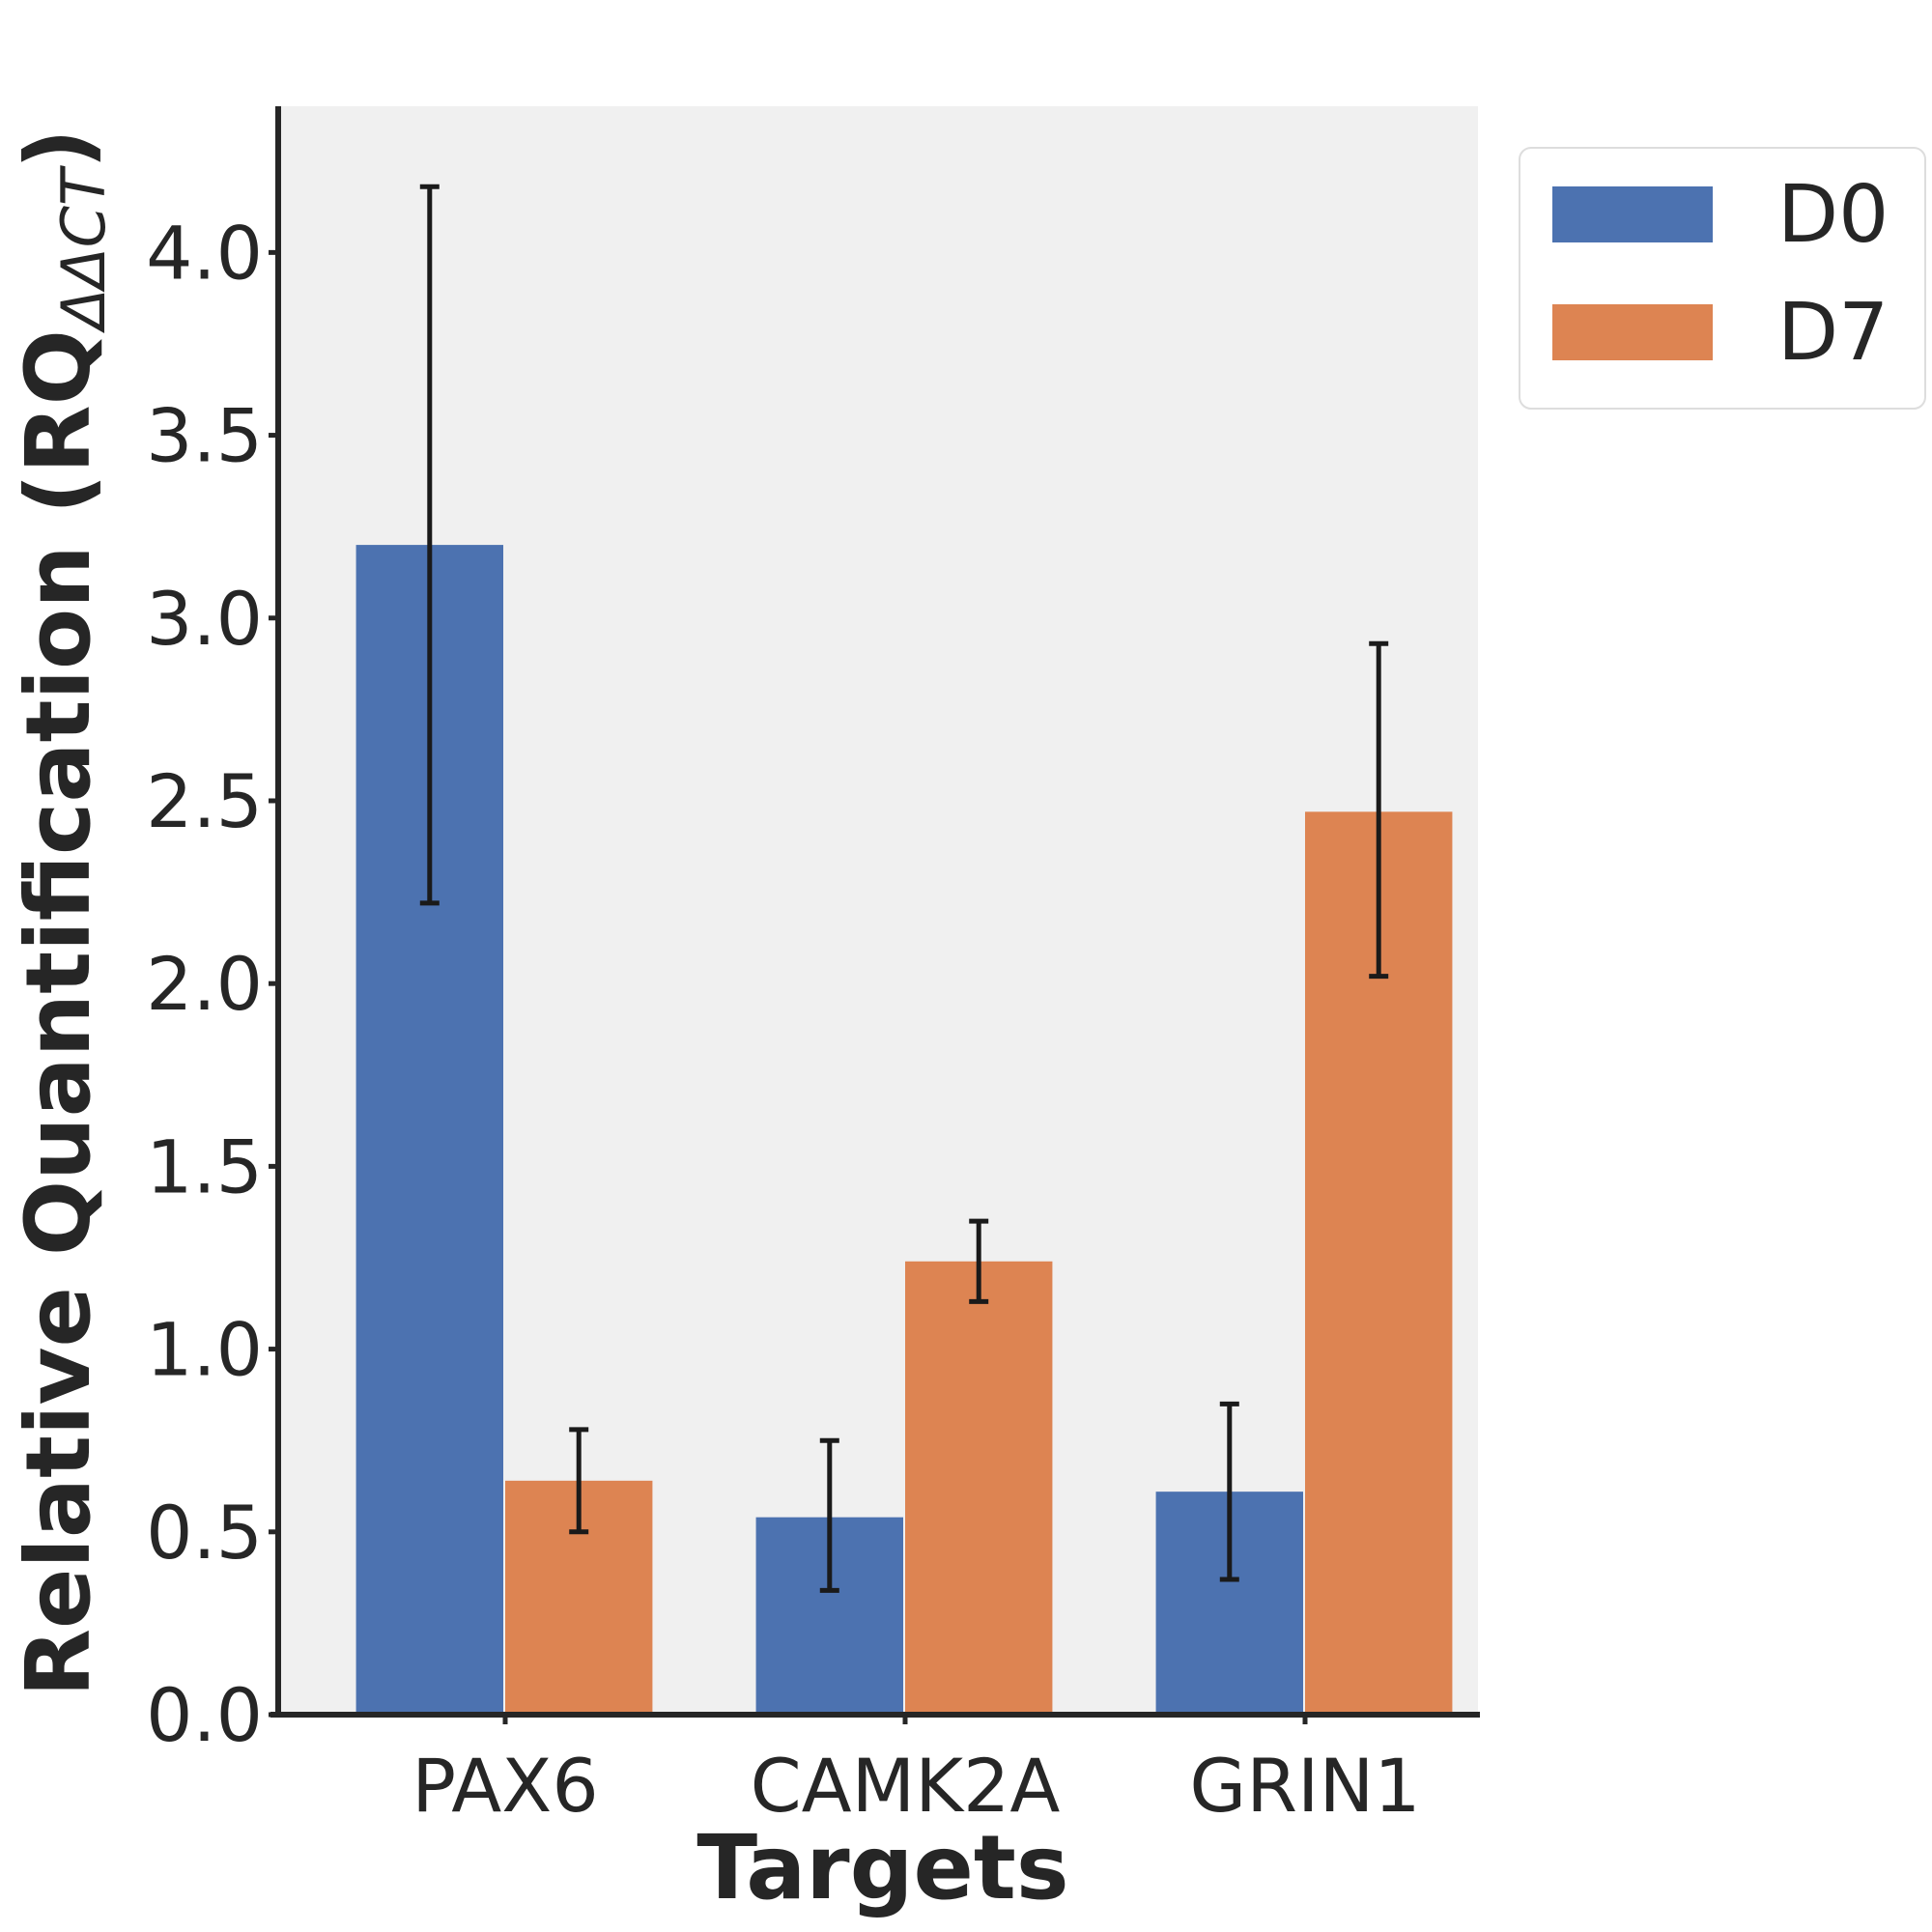  I want to click on y-axis: 0.0 0.5 1.0 1.5 2.0 2.5 3.0 3.5 4.0, so click(213, 932).